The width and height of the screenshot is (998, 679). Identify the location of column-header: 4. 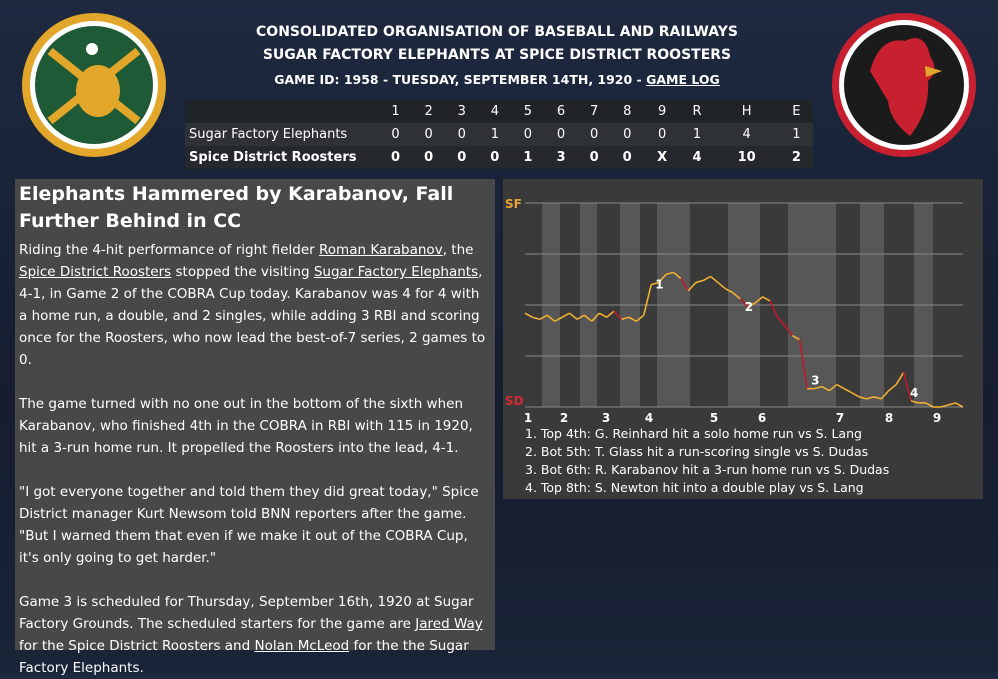
(495, 111).